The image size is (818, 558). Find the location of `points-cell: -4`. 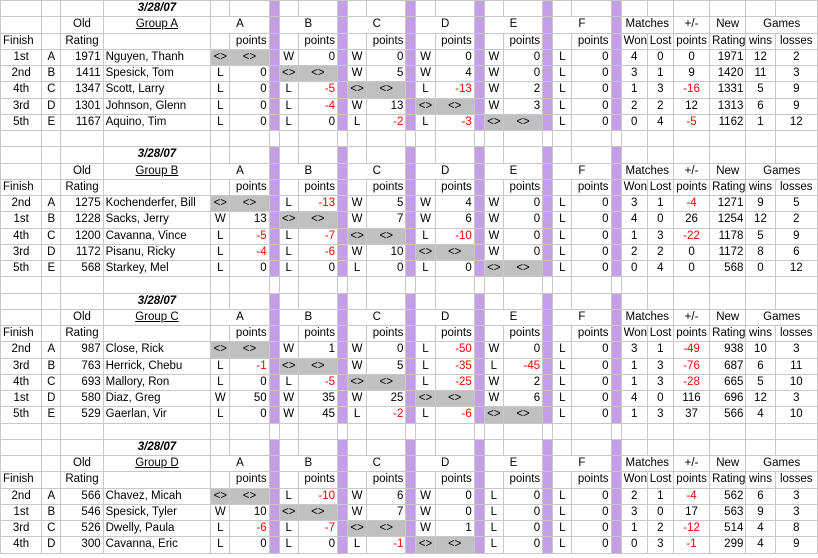

points-cell: -4 is located at coordinates (249, 252).